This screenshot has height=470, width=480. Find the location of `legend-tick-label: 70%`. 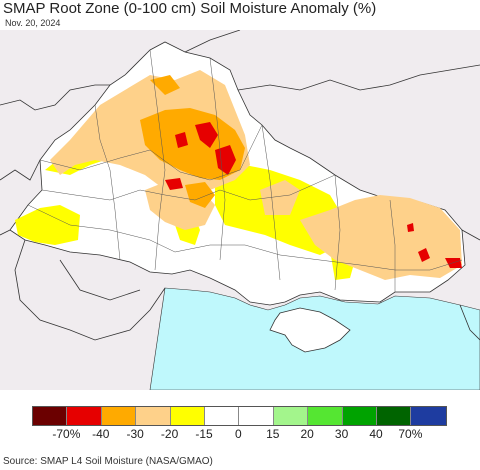

legend-tick-label: 70% is located at coordinates (410, 434).